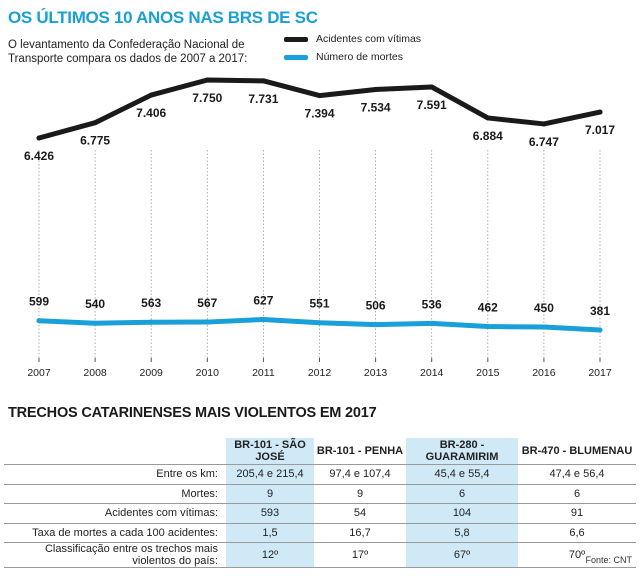  I want to click on table-cell: 593, so click(270, 513).